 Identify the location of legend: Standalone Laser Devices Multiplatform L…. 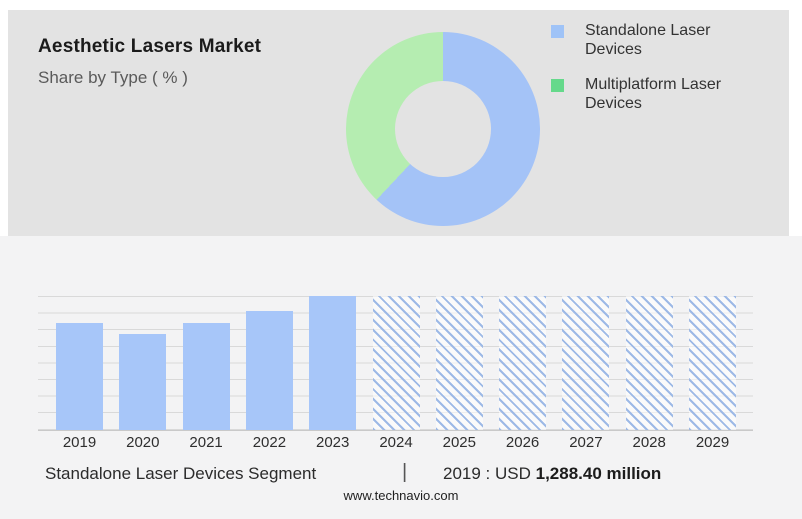
(643, 76).